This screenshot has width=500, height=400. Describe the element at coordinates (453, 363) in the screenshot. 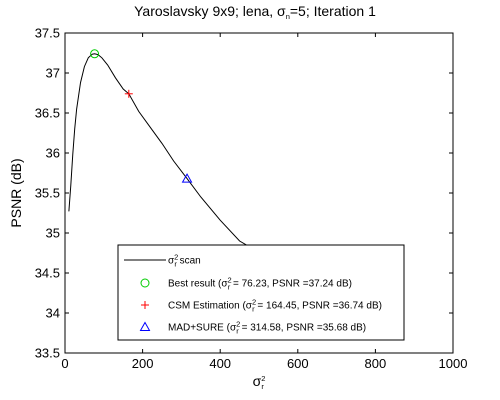

I see `x-tick-label: 1000` at that location.